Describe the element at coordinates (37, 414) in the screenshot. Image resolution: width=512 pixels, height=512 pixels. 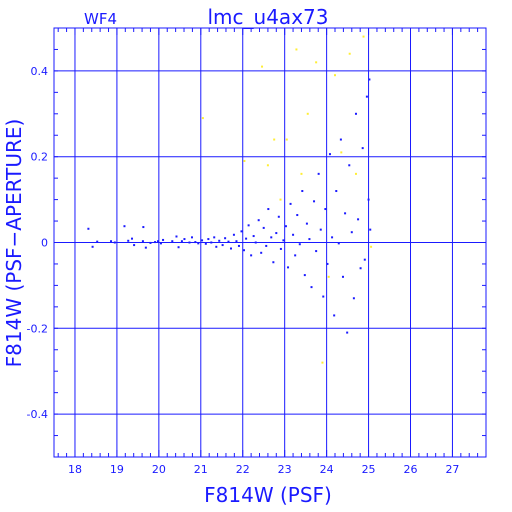
I see `y-tick-label-0: -0.4` at that location.